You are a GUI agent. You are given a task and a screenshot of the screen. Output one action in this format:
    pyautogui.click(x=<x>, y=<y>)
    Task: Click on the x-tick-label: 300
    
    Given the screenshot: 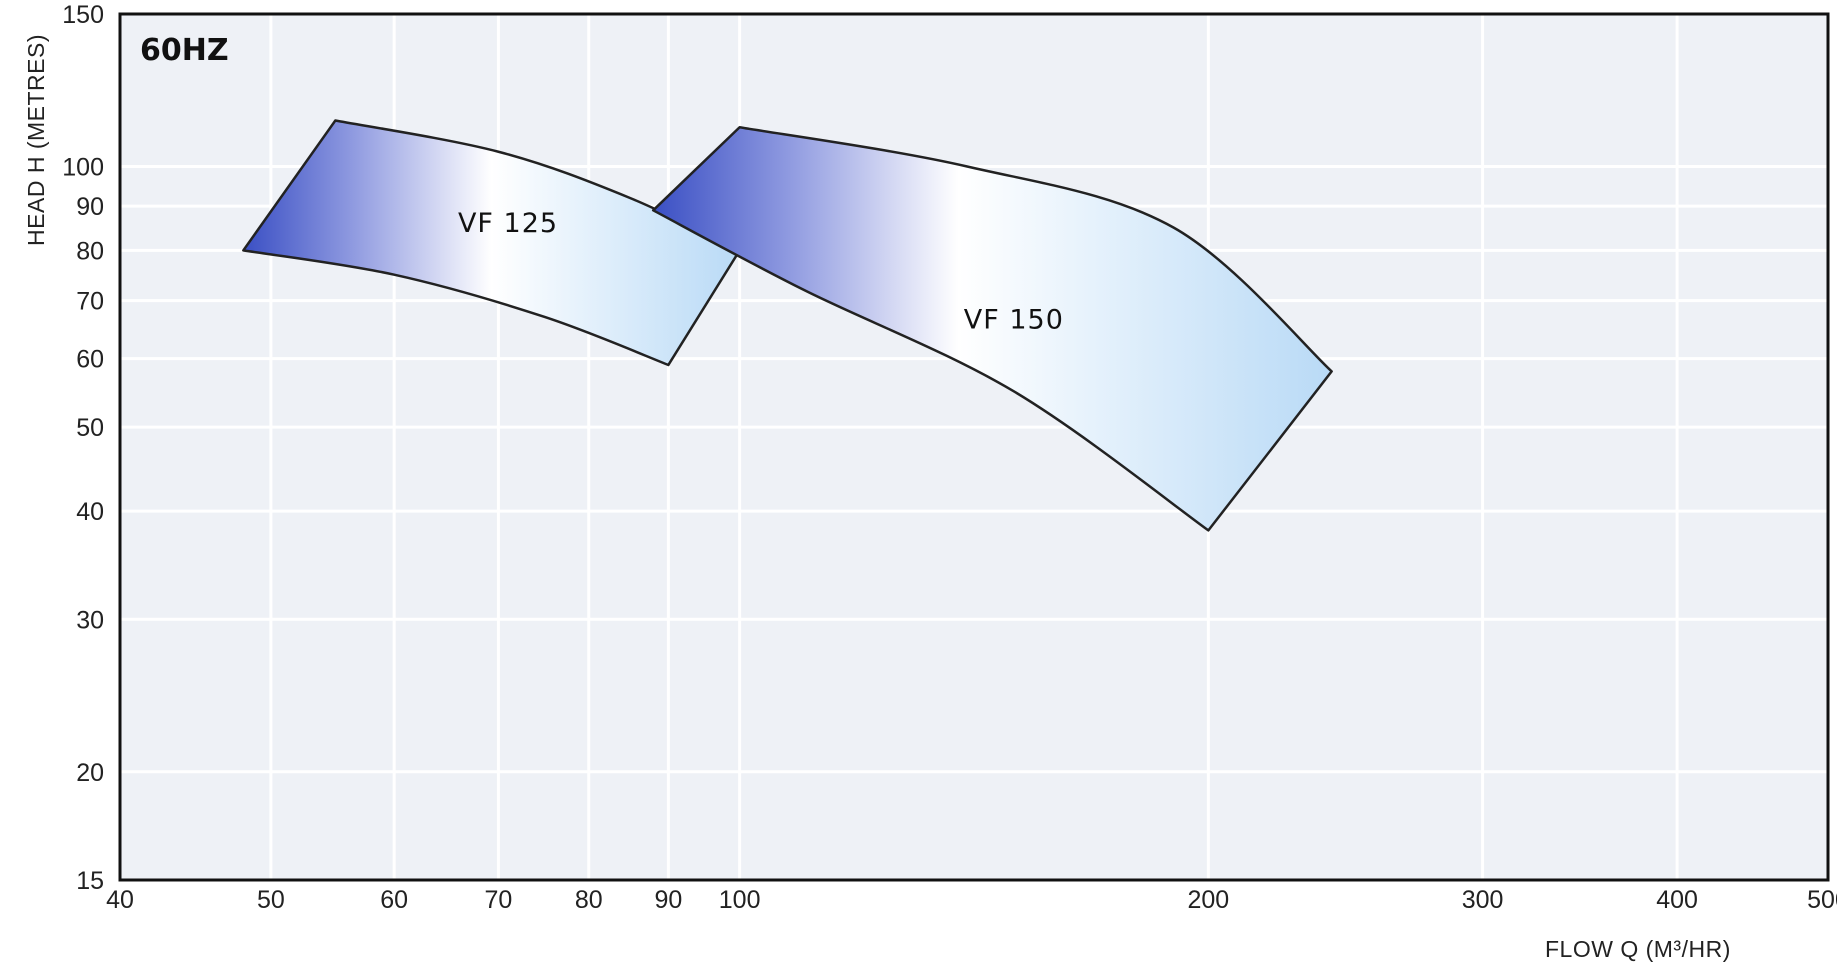 What is the action you would take?
    pyautogui.click(x=1483, y=900)
    